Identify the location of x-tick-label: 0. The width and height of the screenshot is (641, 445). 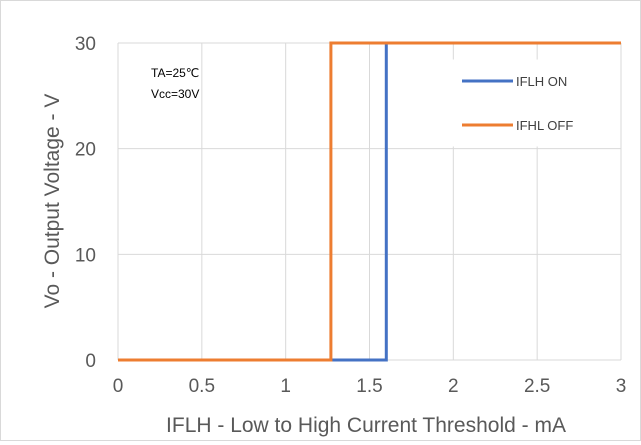
(118, 386).